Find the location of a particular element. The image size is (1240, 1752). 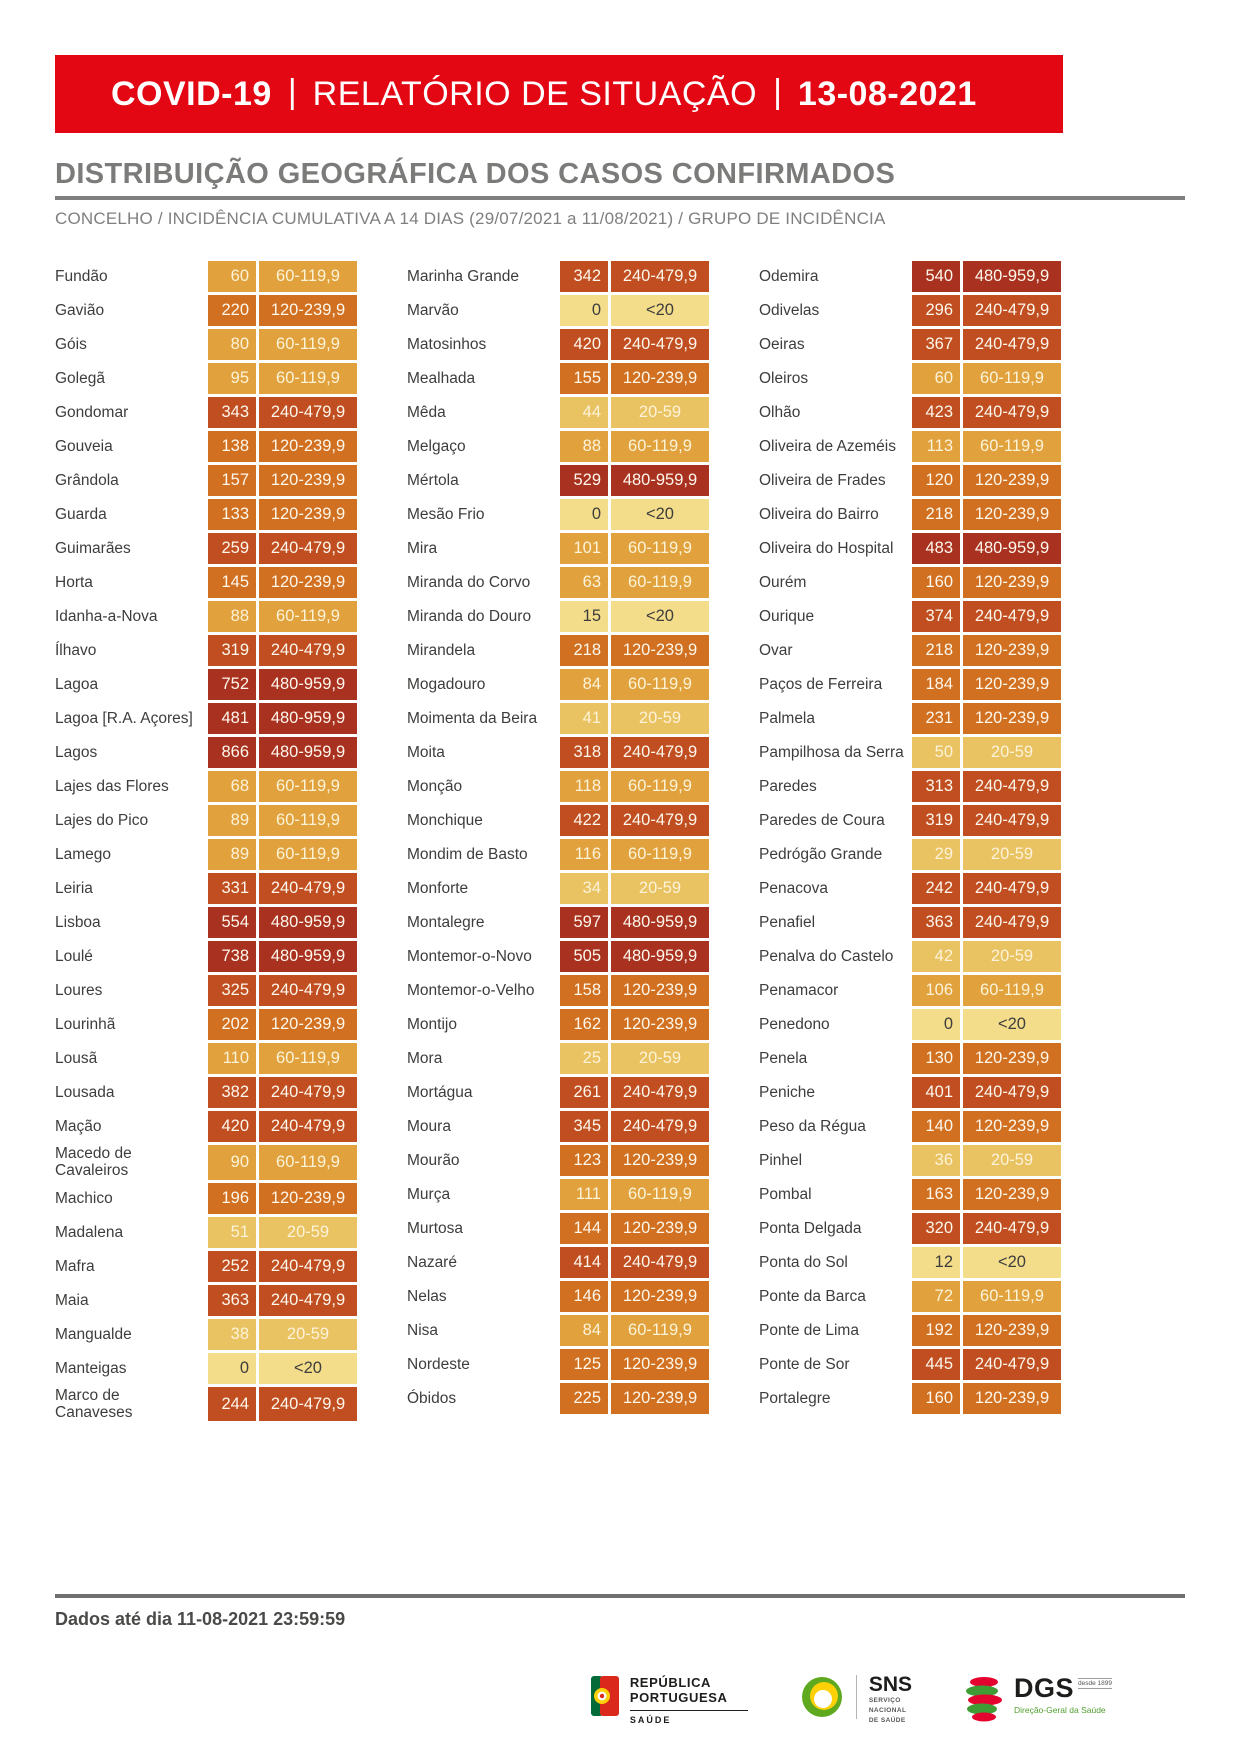

table-row: Óbidos 225 120-239,9 is located at coordinates (558, 1398).